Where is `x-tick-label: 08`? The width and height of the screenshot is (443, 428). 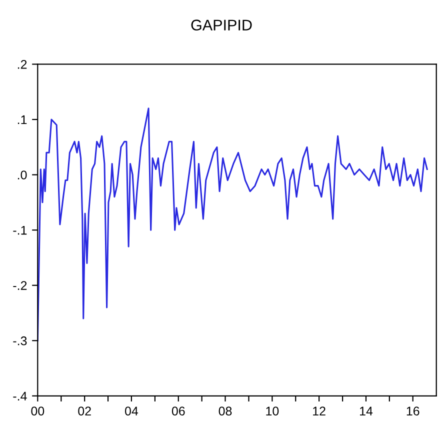 x-tick-label: 08 is located at coordinates (225, 411).